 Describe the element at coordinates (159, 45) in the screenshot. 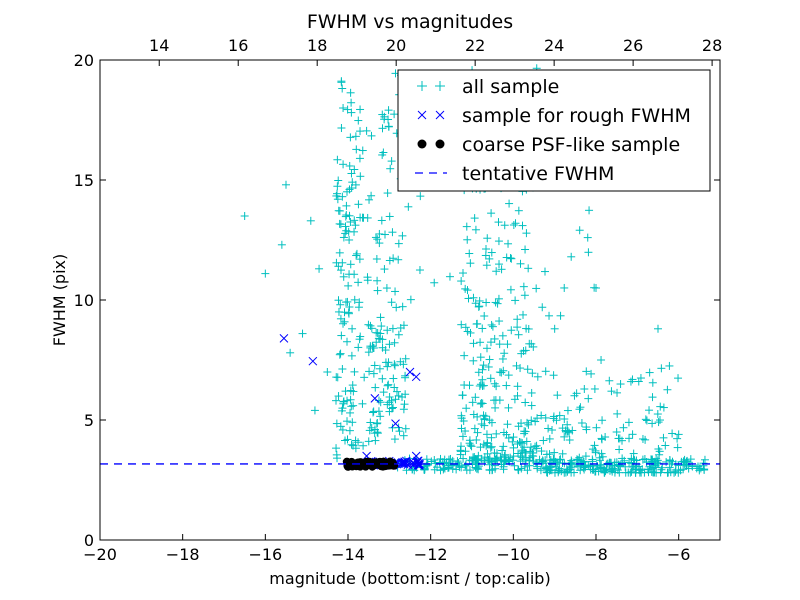

I see `top-tick-label: 14` at that location.